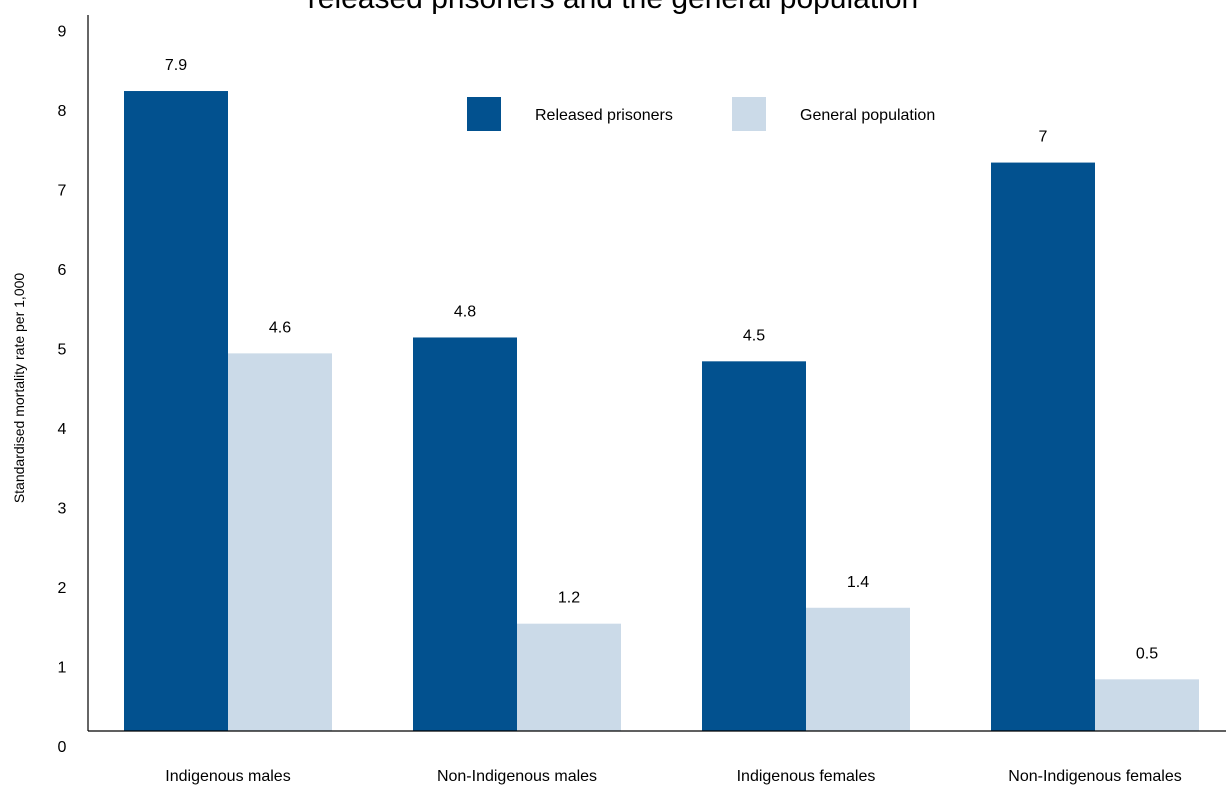 This screenshot has width=1226, height=785. Describe the element at coordinates (569, 598) in the screenshot. I see `value-label: 1.2` at that location.